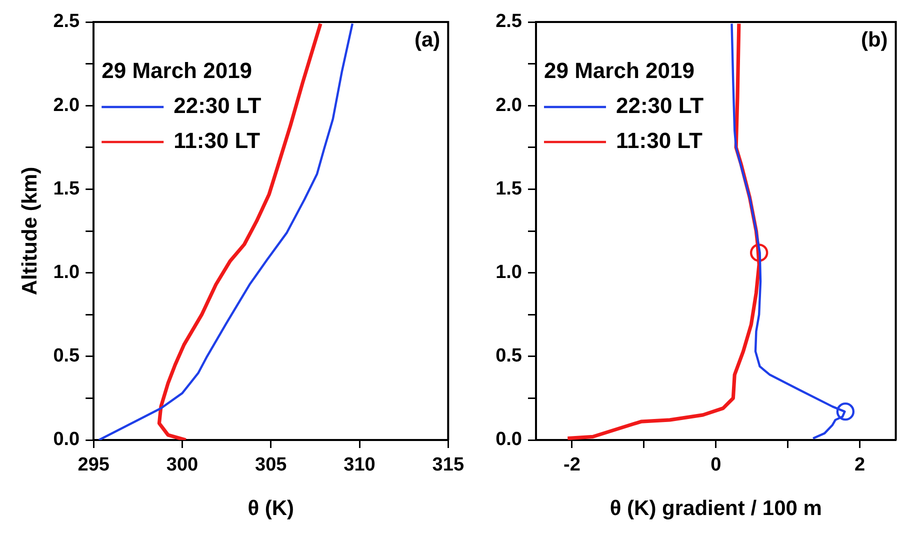  Describe the element at coordinates (860, 465) in the screenshot. I see `x-tick-label: 2` at that location.